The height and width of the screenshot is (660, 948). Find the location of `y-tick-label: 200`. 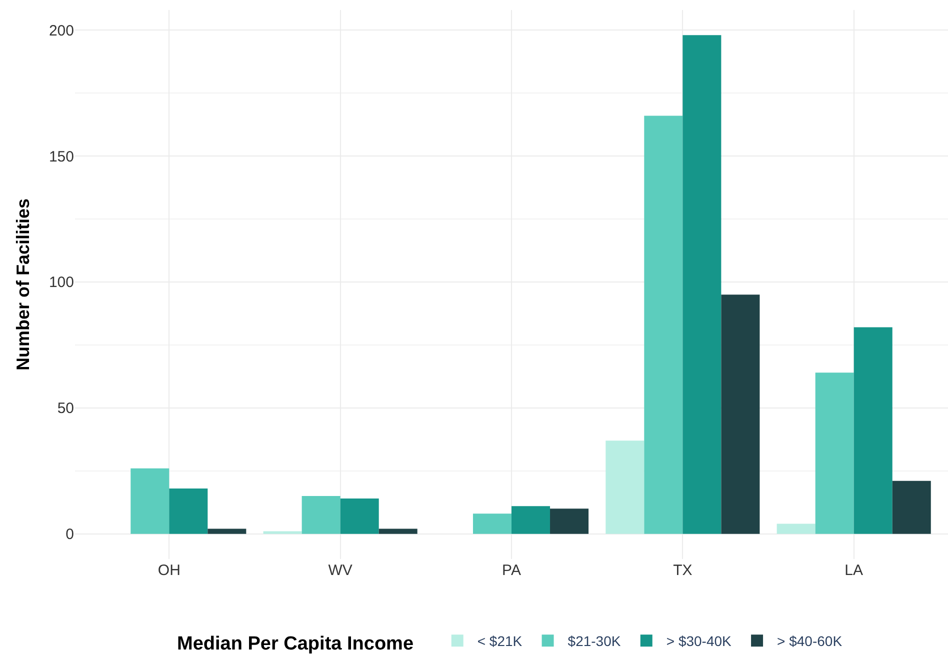

y-tick-label: 200 is located at coordinates (61, 31).